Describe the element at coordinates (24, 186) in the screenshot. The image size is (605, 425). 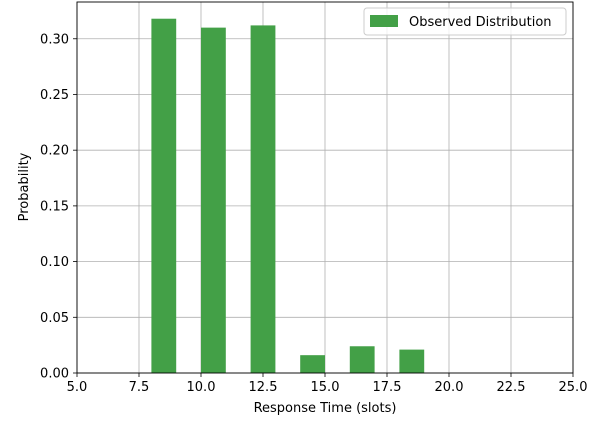
I see `y-axis-label: Probability` at that location.